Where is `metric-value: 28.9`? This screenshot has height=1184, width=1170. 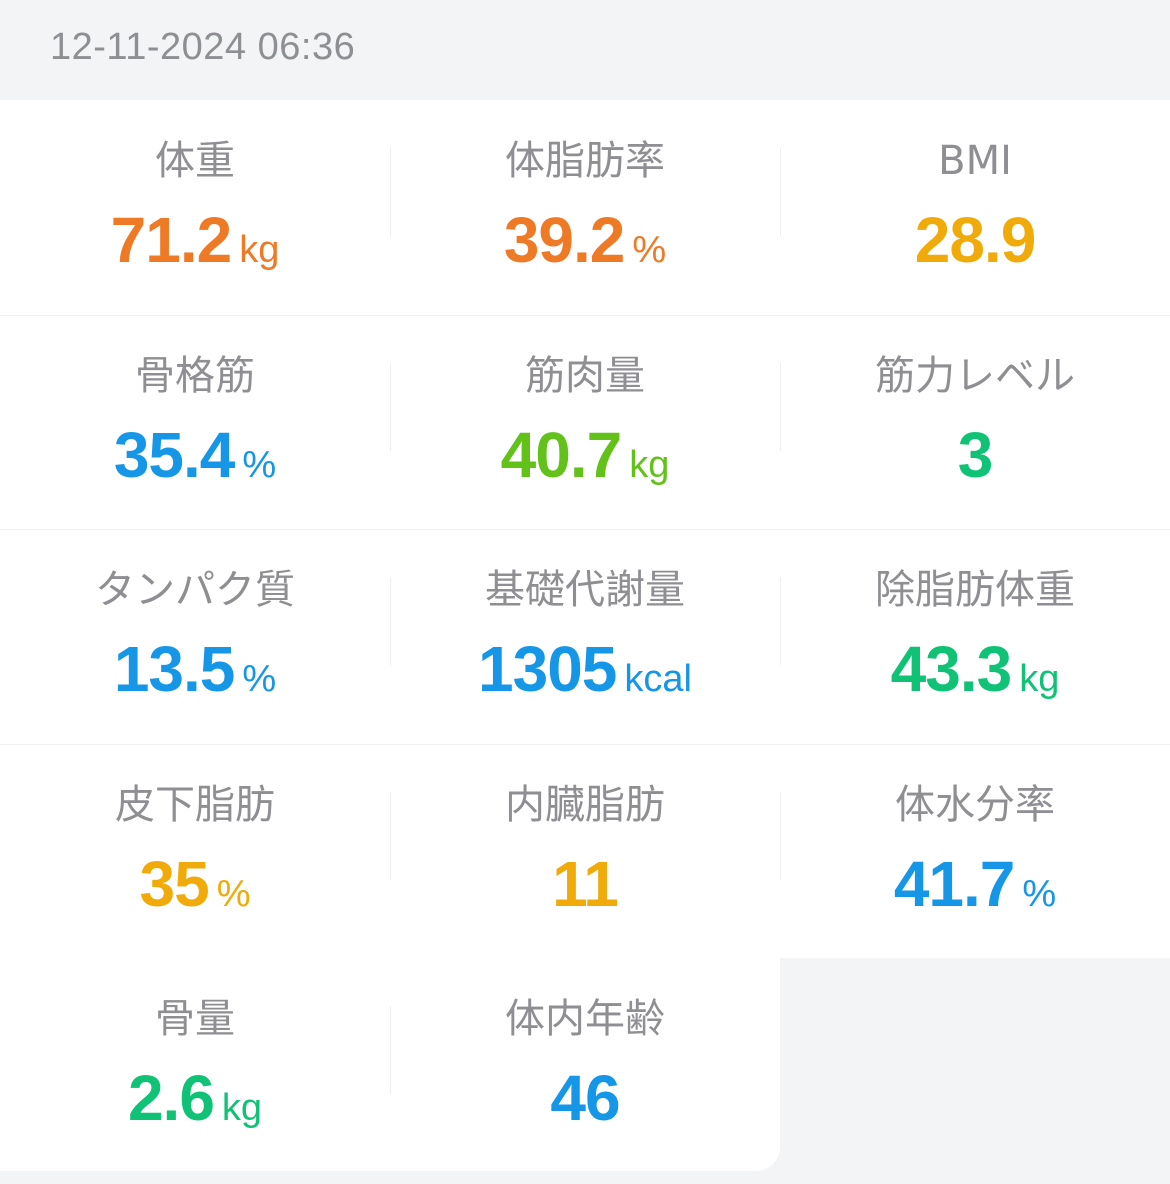 metric-value: 28.9 is located at coordinates (975, 240).